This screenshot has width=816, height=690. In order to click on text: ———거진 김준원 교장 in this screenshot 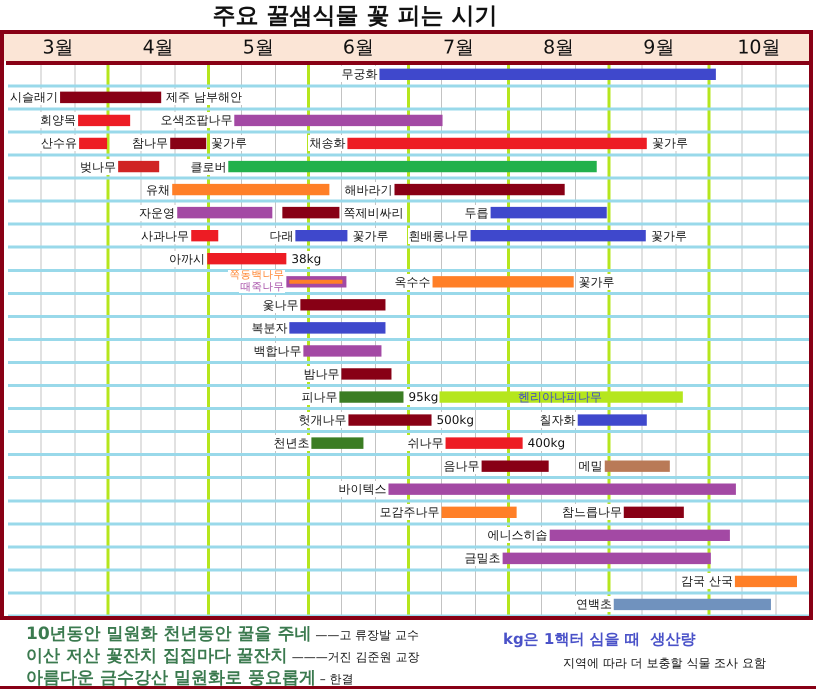, I will do `click(356, 657)`.